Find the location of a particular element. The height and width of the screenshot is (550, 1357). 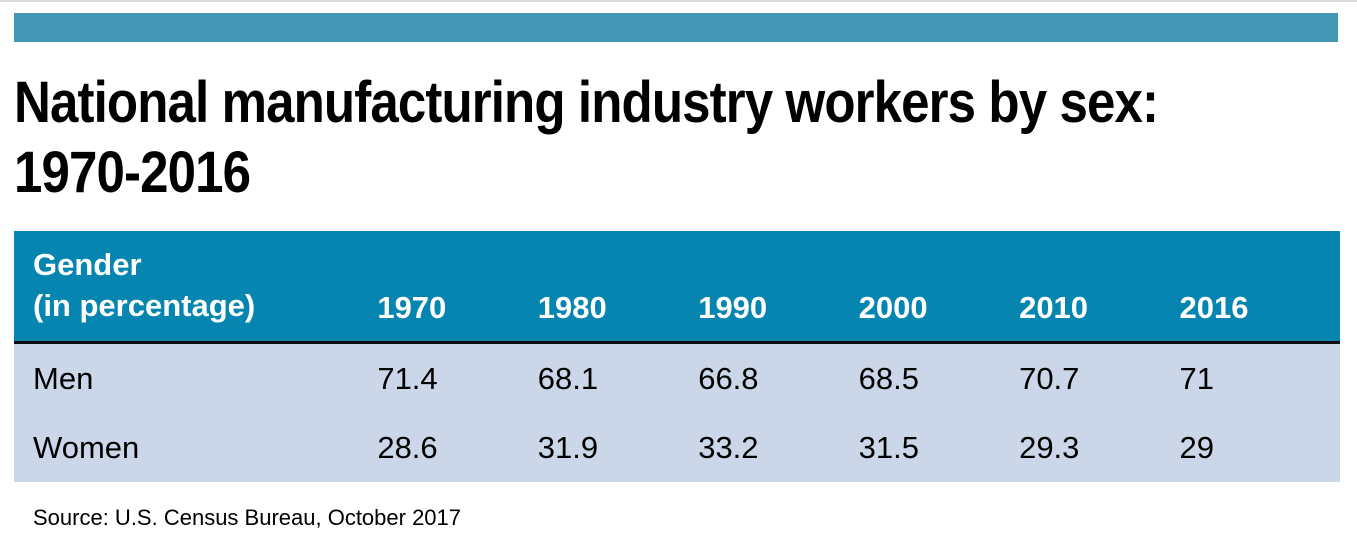

year-header: 1970 is located at coordinates (457, 287).